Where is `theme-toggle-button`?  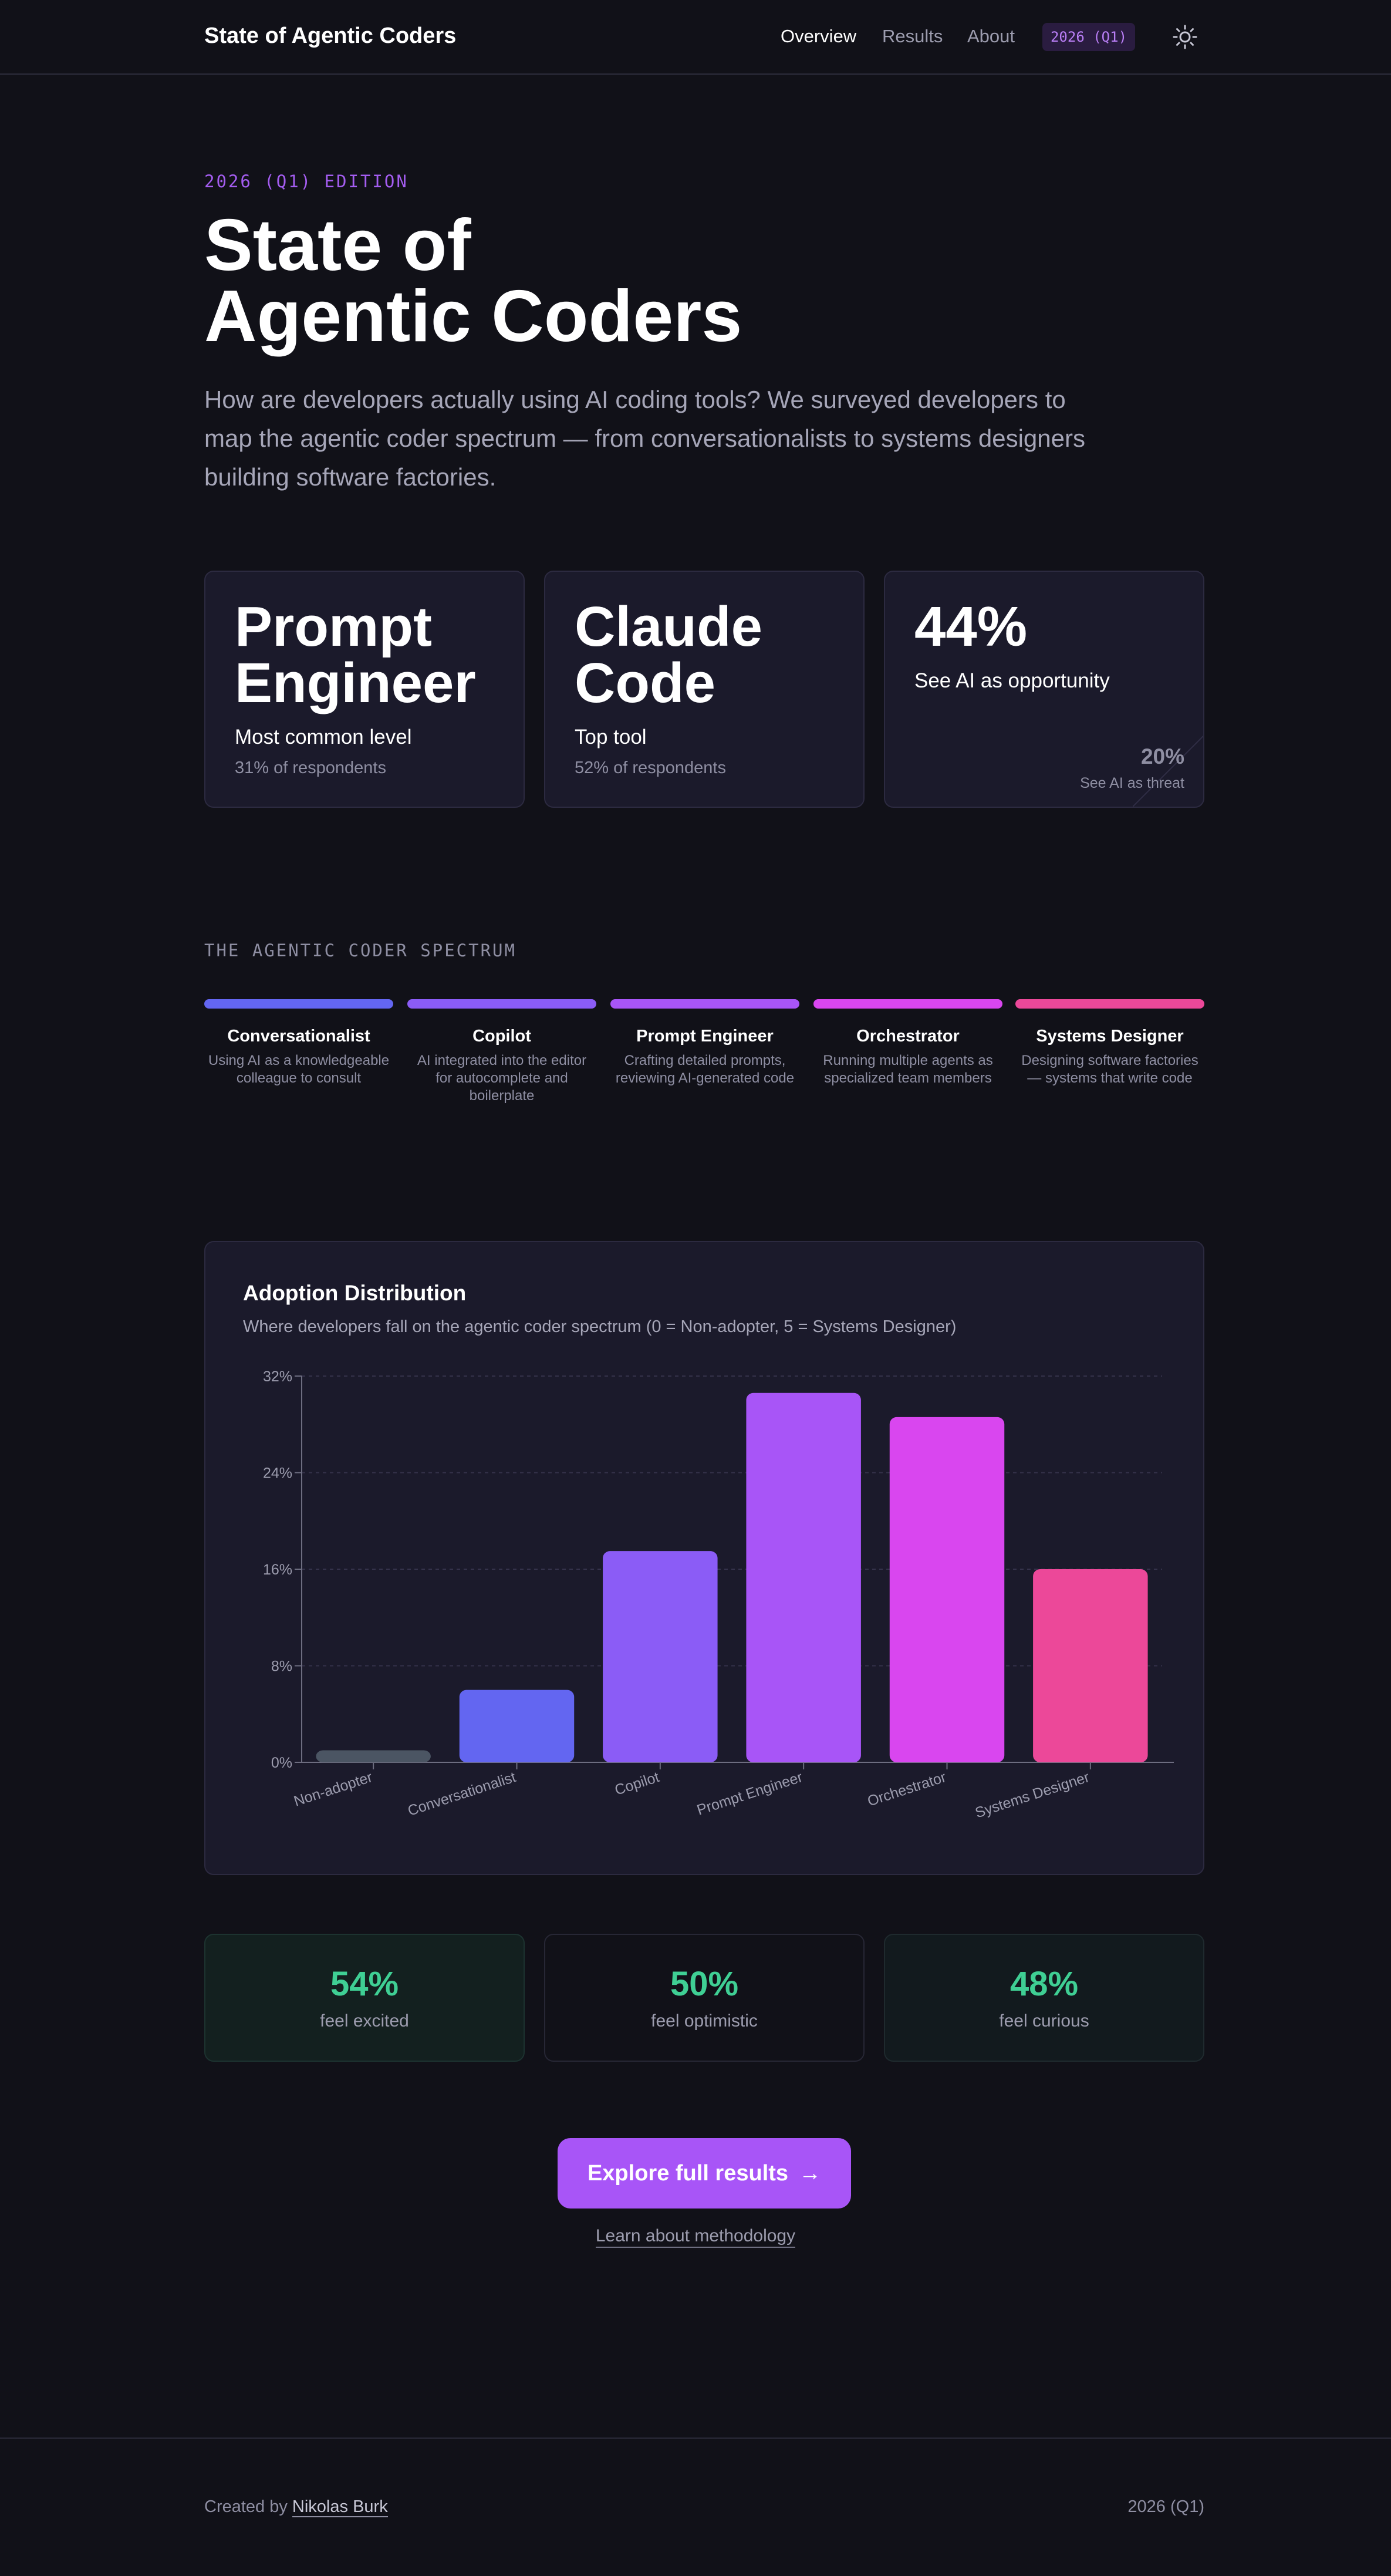 theme-toggle-button is located at coordinates (1185, 37).